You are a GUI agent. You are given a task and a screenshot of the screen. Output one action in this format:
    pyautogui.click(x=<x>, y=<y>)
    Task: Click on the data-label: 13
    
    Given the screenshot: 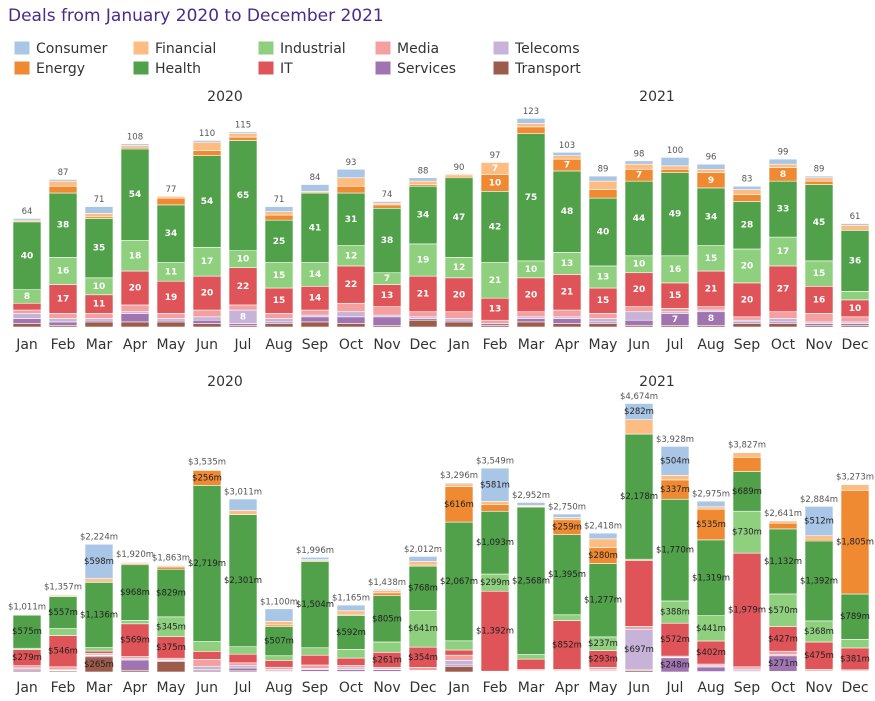 What is the action you would take?
    pyautogui.click(x=567, y=264)
    